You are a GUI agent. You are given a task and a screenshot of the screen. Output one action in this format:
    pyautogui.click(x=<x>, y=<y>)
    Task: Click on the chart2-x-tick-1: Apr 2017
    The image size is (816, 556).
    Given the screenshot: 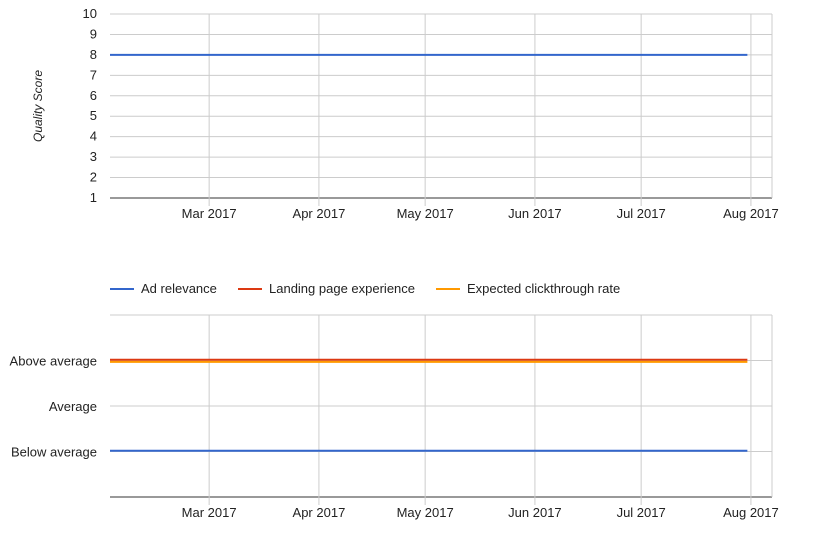 What is the action you would take?
    pyautogui.click(x=319, y=512)
    